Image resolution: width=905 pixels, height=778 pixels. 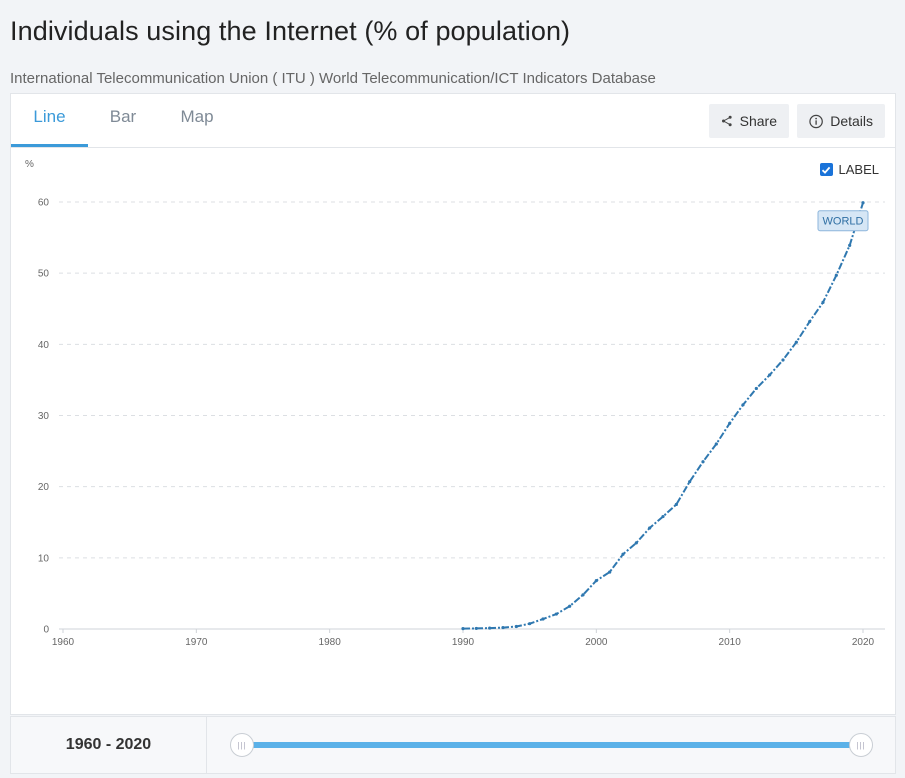 I want to click on data-point-1996, so click(x=543, y=619).